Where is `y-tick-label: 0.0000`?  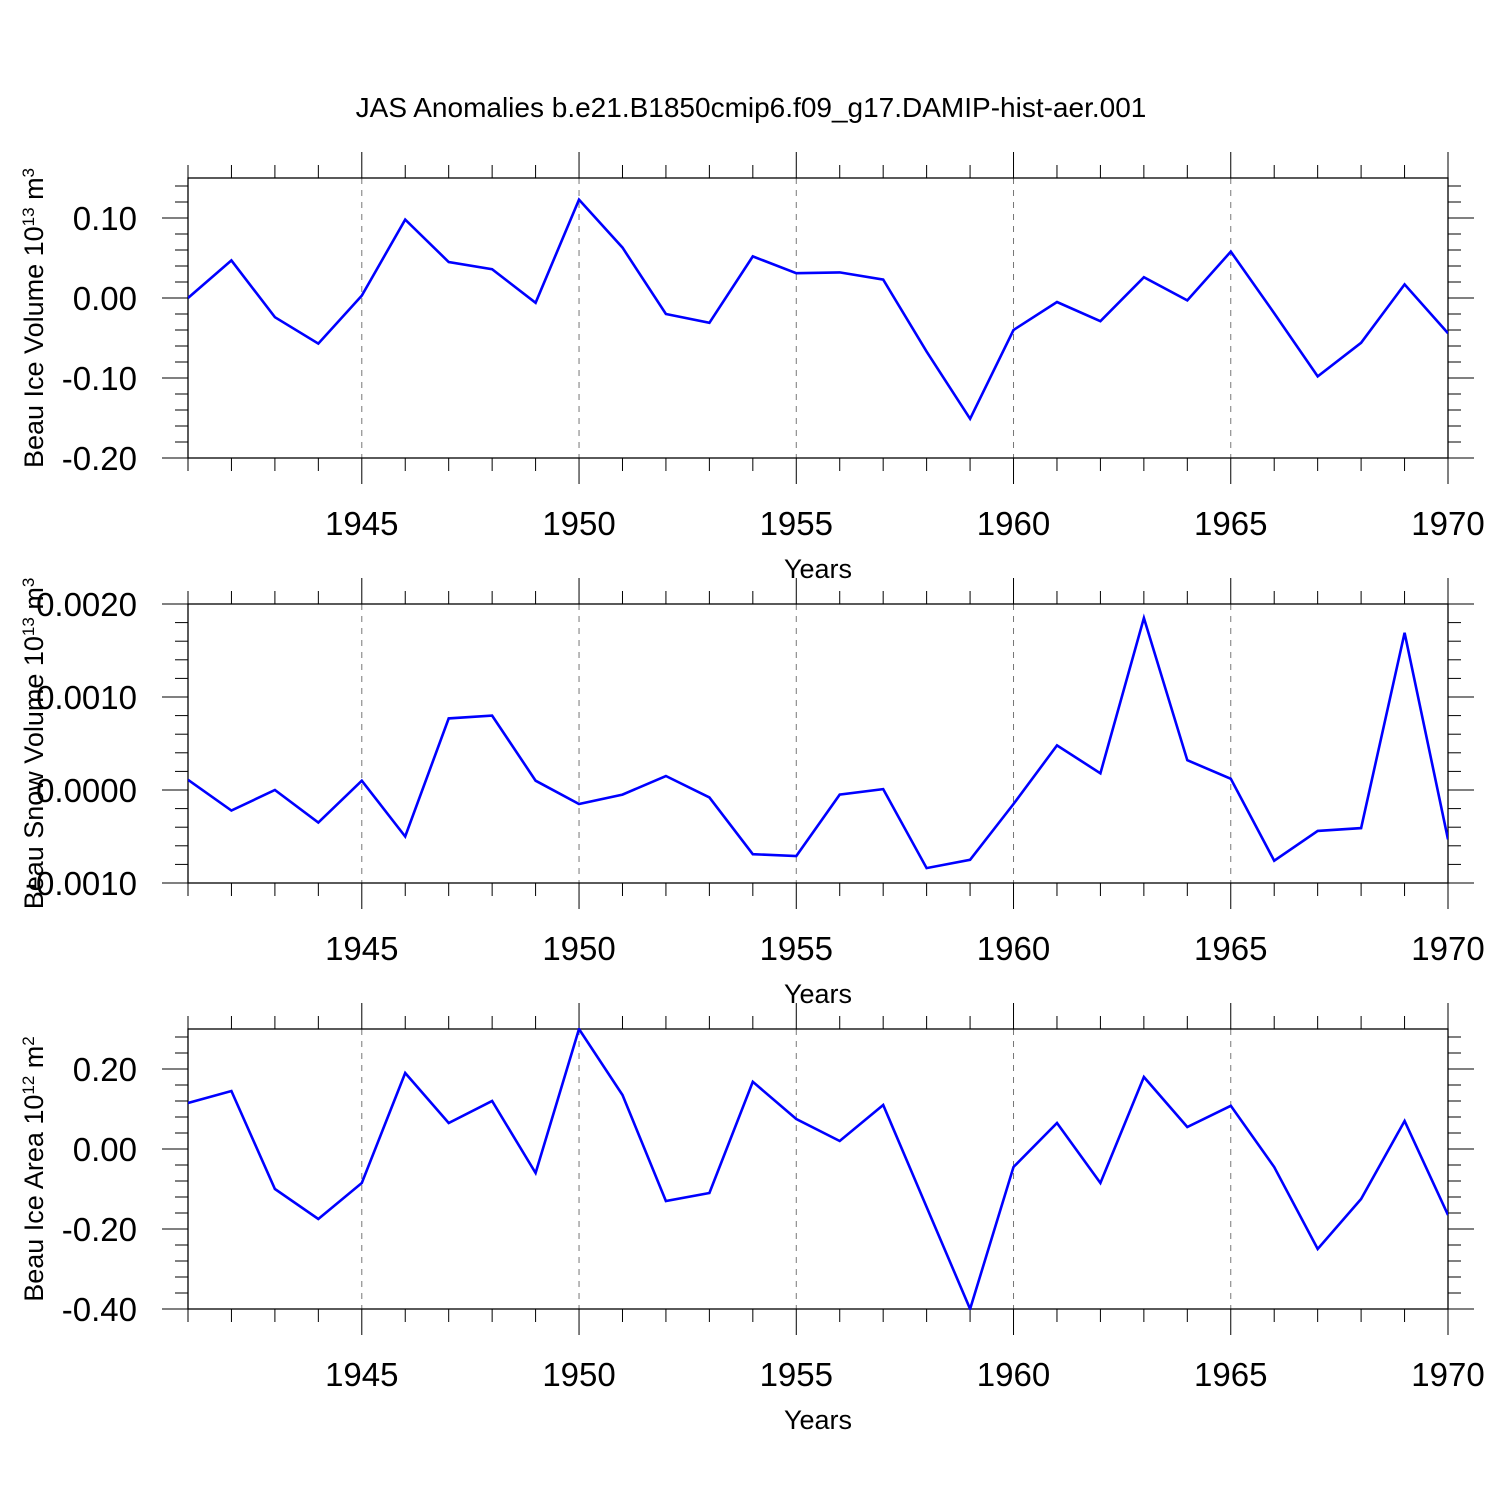
y-tick-label: 0.0000 is located at coordinates (86, 790).